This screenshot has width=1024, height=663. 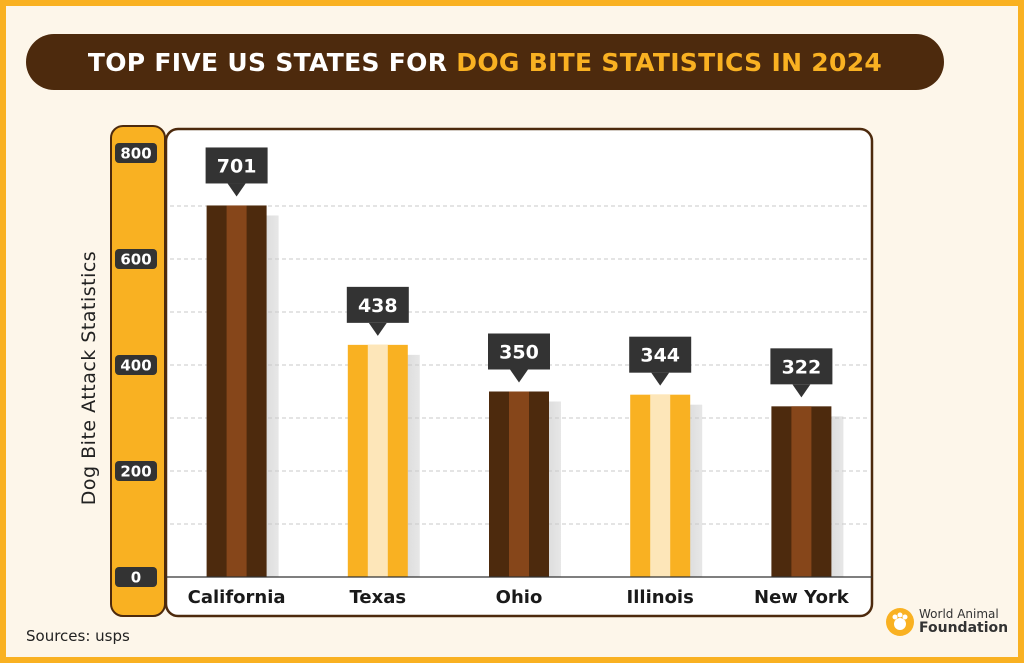 What do you see at coordinates (89, 378) in the screenshot?
I see `y-axis-label: Dog Bite Attack Statistics` at bounding box center [89, 378].